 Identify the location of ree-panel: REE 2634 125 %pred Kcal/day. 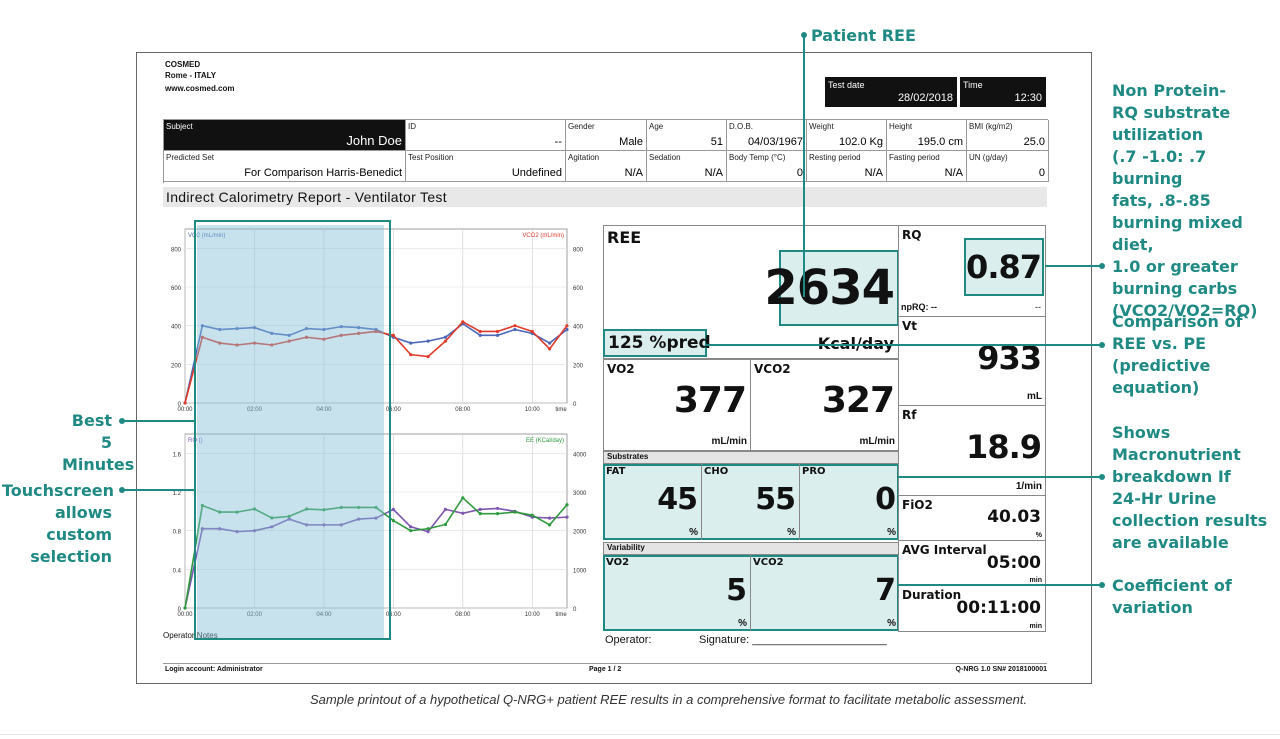
(751, 292).